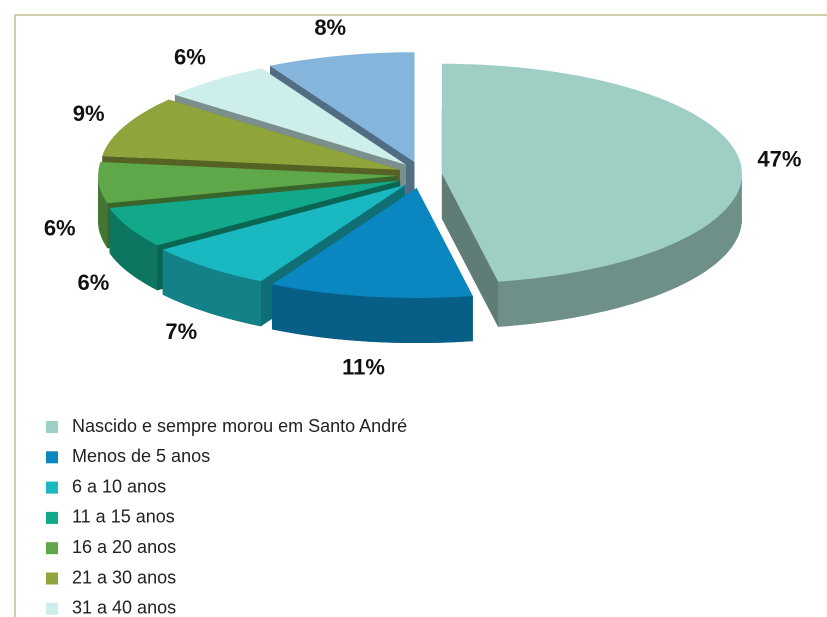 The height and width of the screenshot is (617, 827). Describe the element at coordinates (330, 27) in the screenshot. I see `data-label: 8%` at that location.